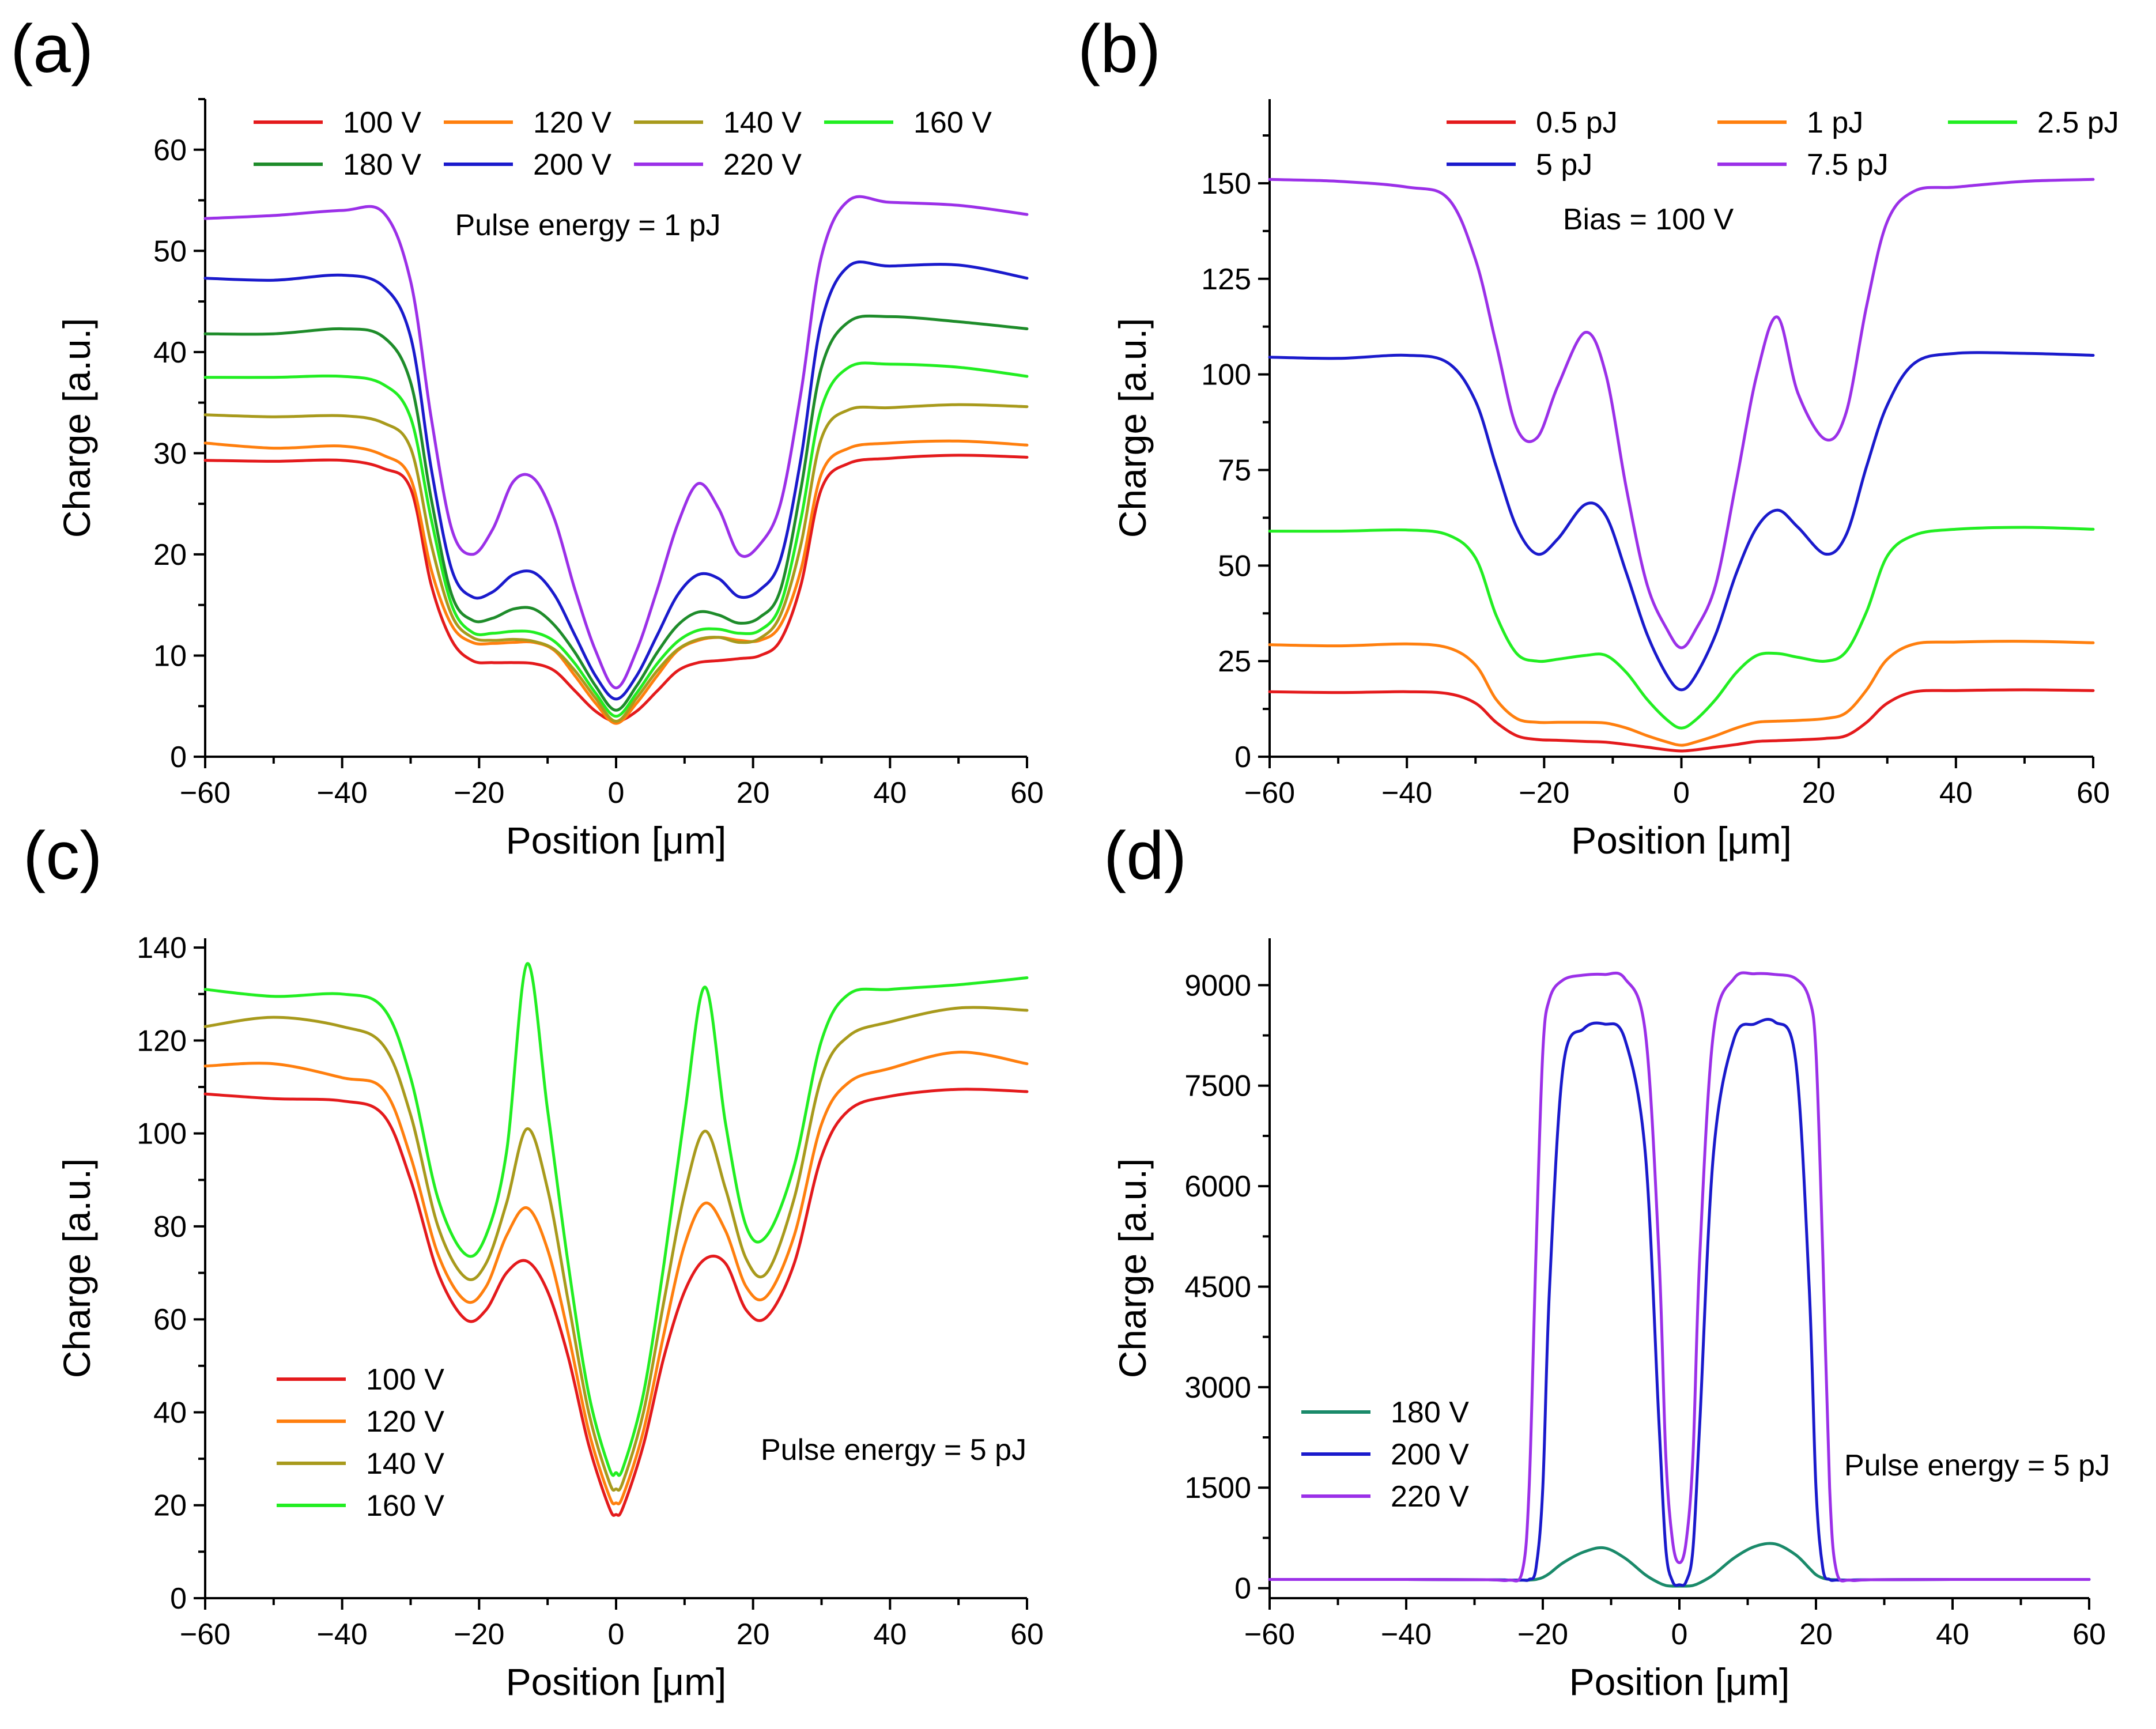 The width and height of the screenshot is (2156, 1729). What do you see at coordinates (170, 251) in the screenshot?
I see `y-tick-label: 50` at bounding box center [170, 251].